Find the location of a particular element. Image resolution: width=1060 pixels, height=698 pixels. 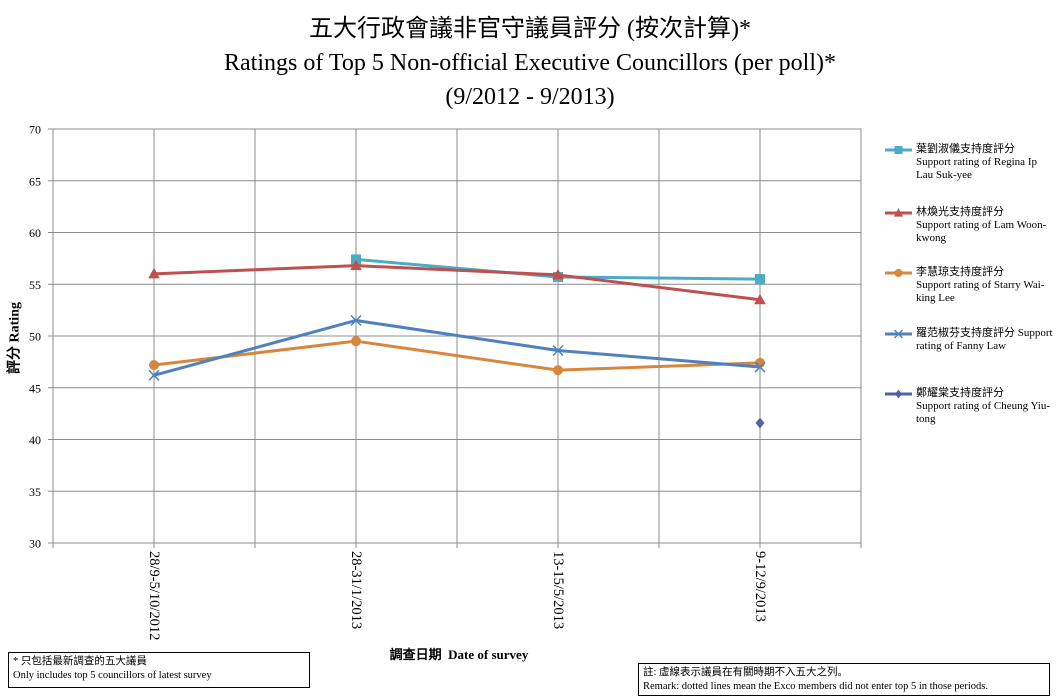

y-tick-label: 35 is located at coordinates (35, 492).